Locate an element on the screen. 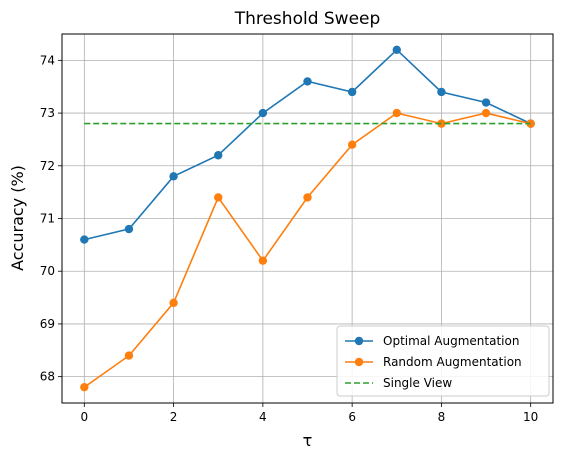  x-tick-label: 0 is located at coordinates (84, 417).